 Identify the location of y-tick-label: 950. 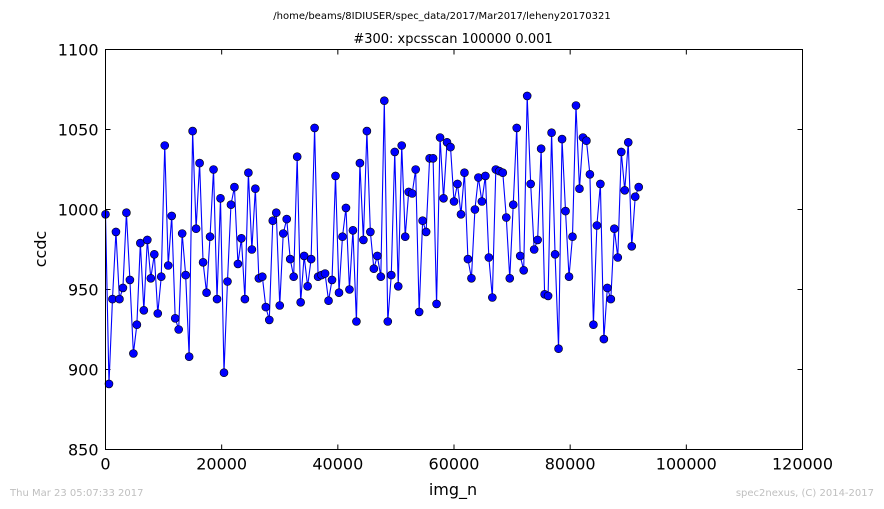
(83, 290).